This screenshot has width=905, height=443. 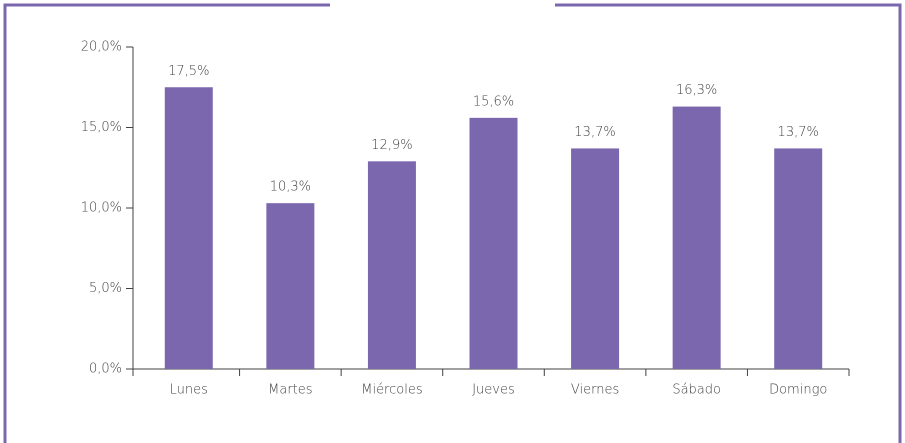 What do you see at coordinates (696, 90) in the screenshot?
I see `value-label: 16,3%` at bounding box center [696, 90].